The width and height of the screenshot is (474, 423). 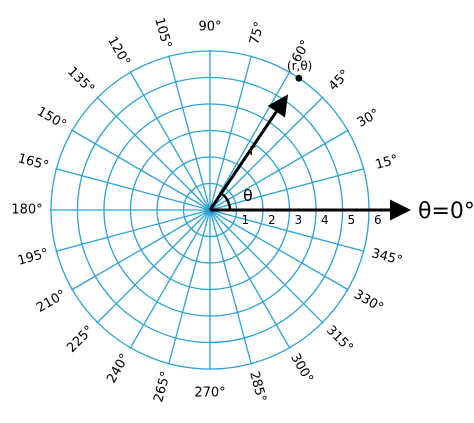 What do you see at coordinates (272, 220) in the screenshot?
I see `ring-value-label: 2` at bounding box center [272, 220].